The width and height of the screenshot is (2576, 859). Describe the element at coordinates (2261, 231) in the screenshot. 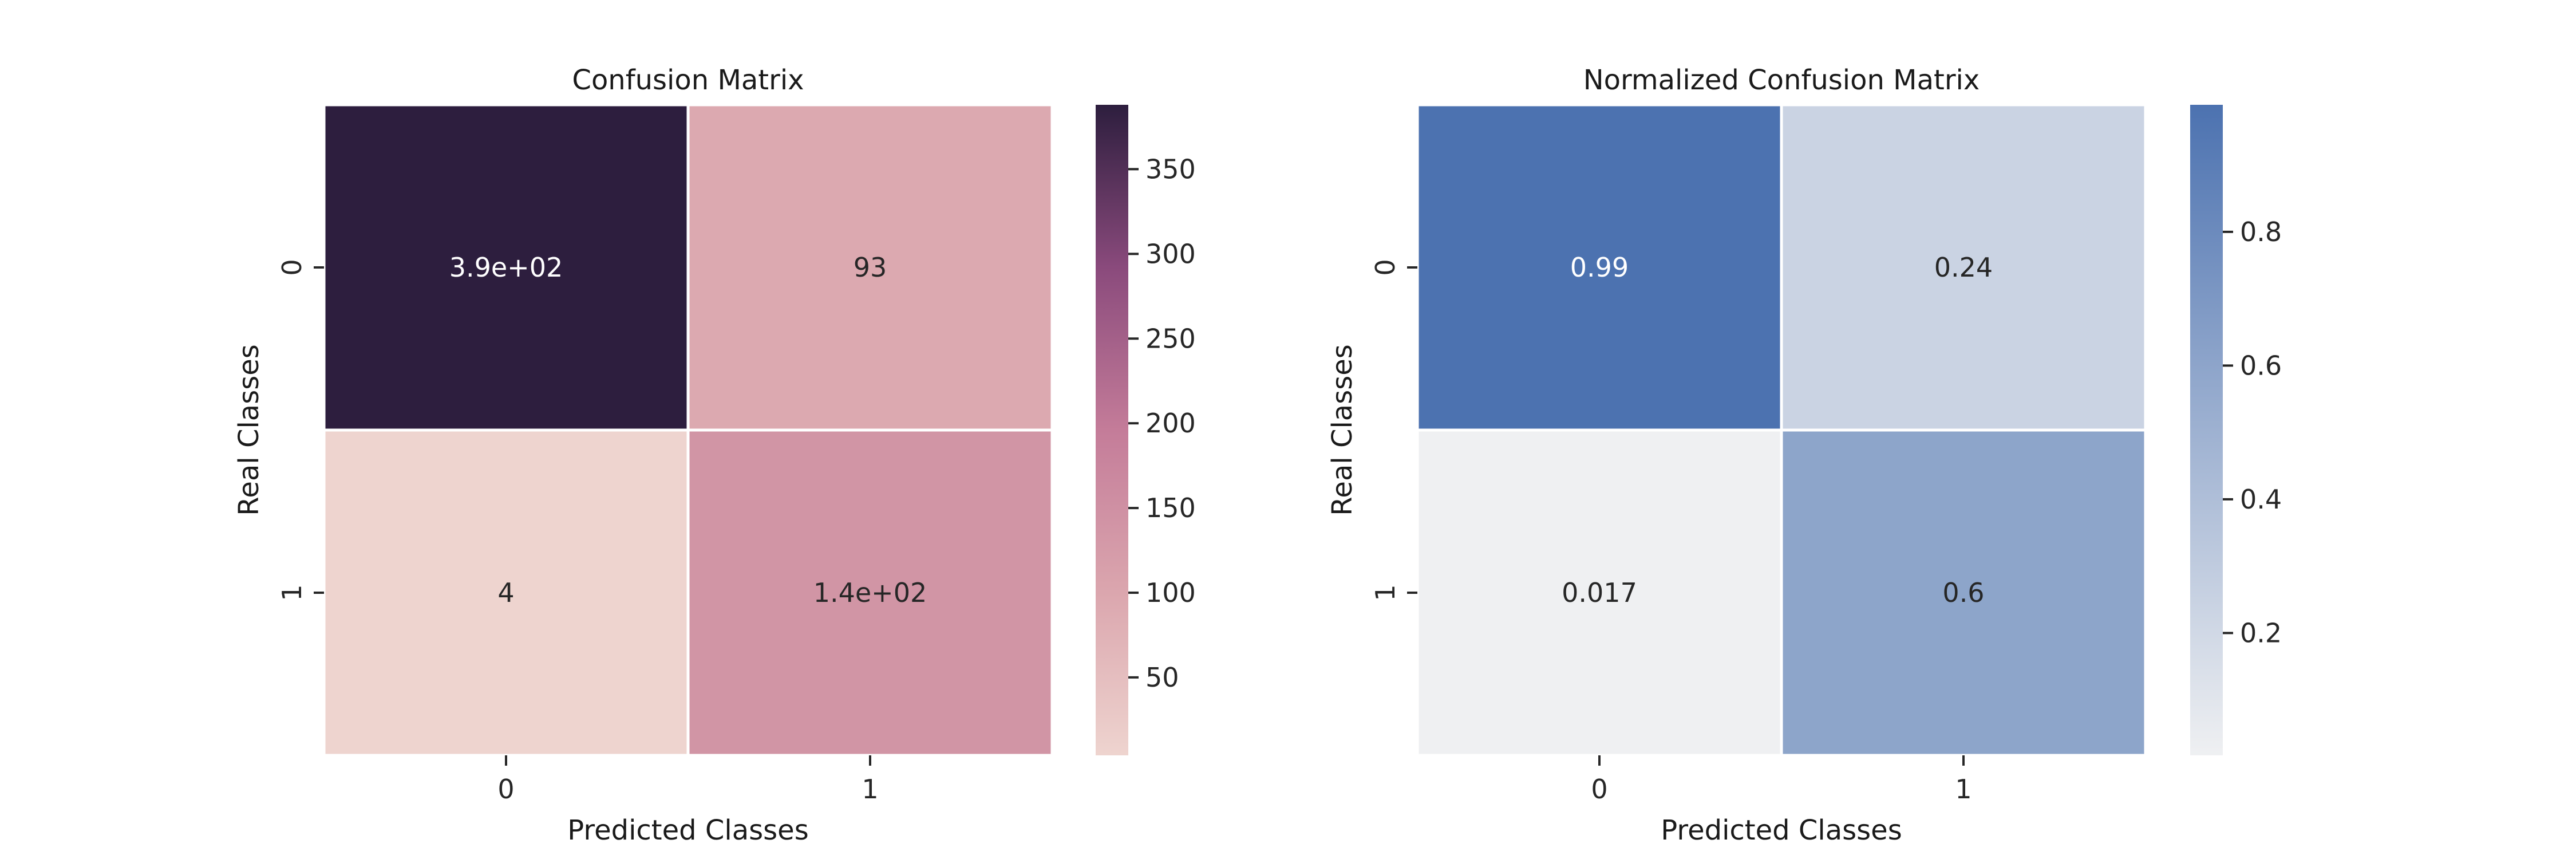

I see `colorbar-tick-label: 0.8` at that location.